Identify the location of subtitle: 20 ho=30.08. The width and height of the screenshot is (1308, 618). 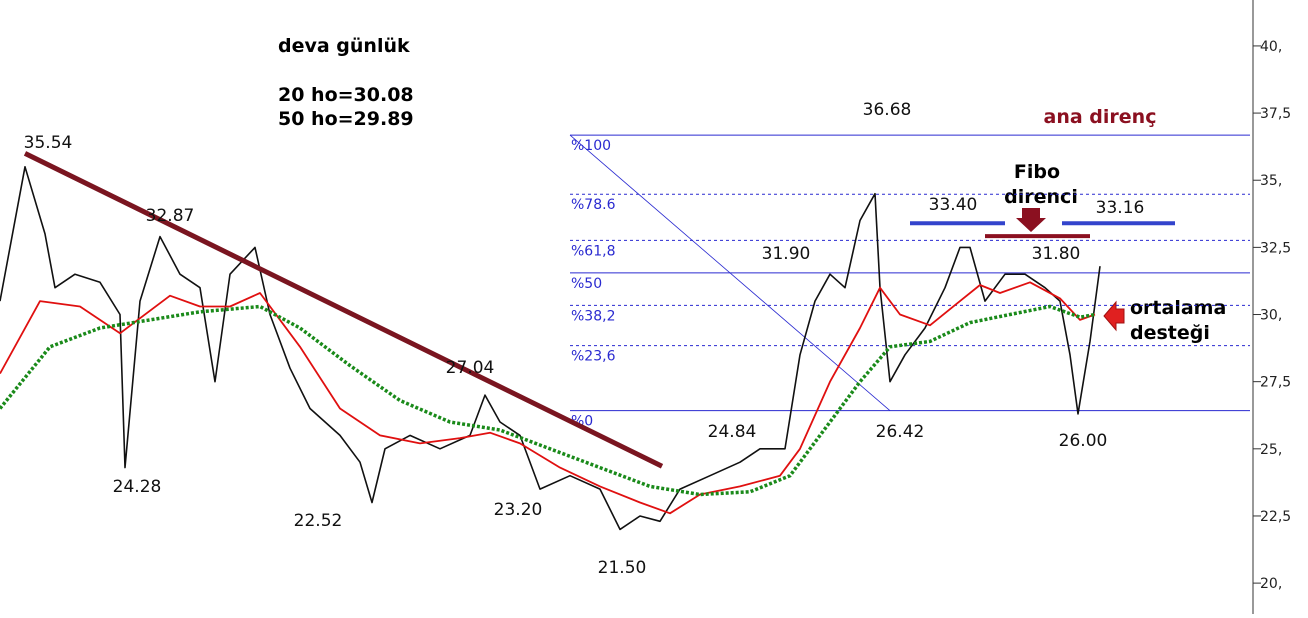
(346, 95).